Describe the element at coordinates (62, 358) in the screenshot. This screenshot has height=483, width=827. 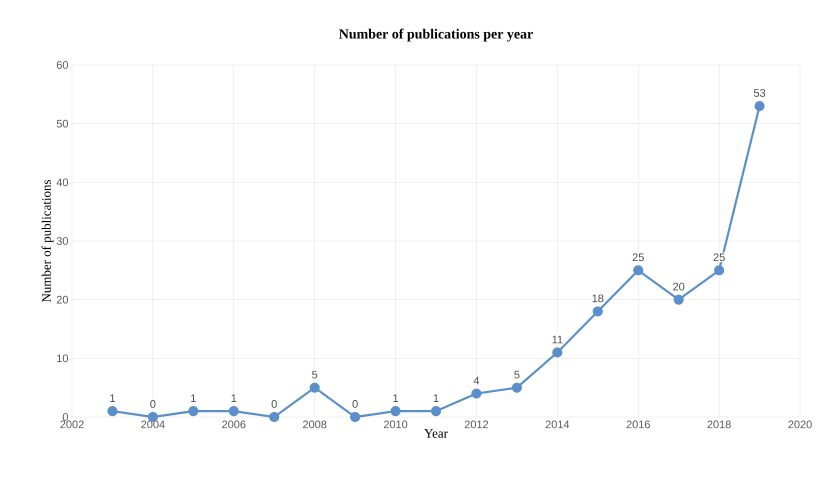
I see `y-tick-label: 10` at that location.